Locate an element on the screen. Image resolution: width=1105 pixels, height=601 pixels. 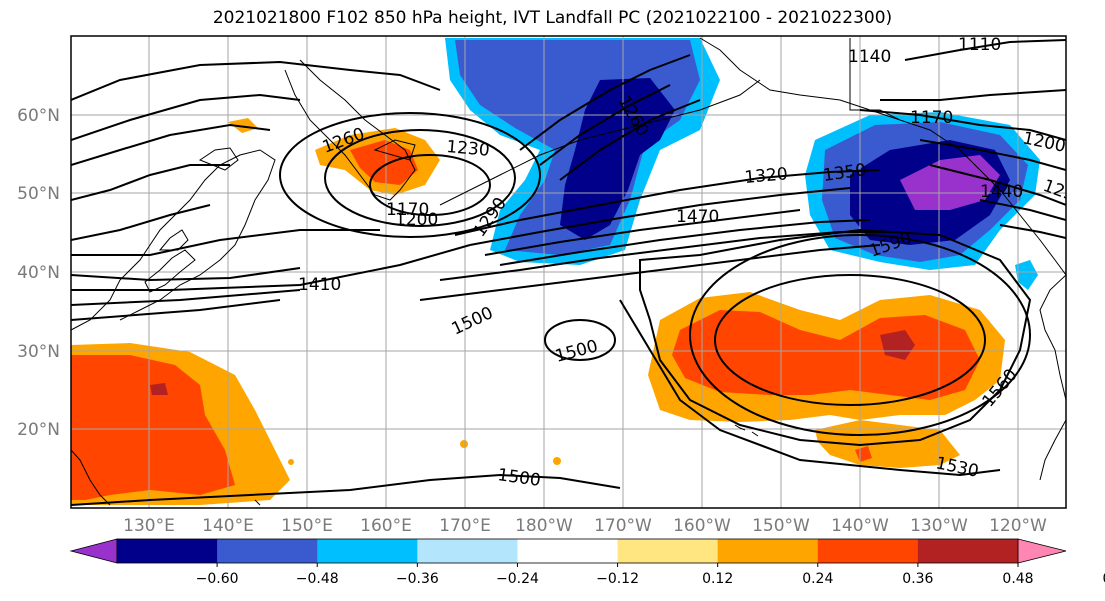
colorbar-tick-label: 0.36 is located at coordinates (917, 579).